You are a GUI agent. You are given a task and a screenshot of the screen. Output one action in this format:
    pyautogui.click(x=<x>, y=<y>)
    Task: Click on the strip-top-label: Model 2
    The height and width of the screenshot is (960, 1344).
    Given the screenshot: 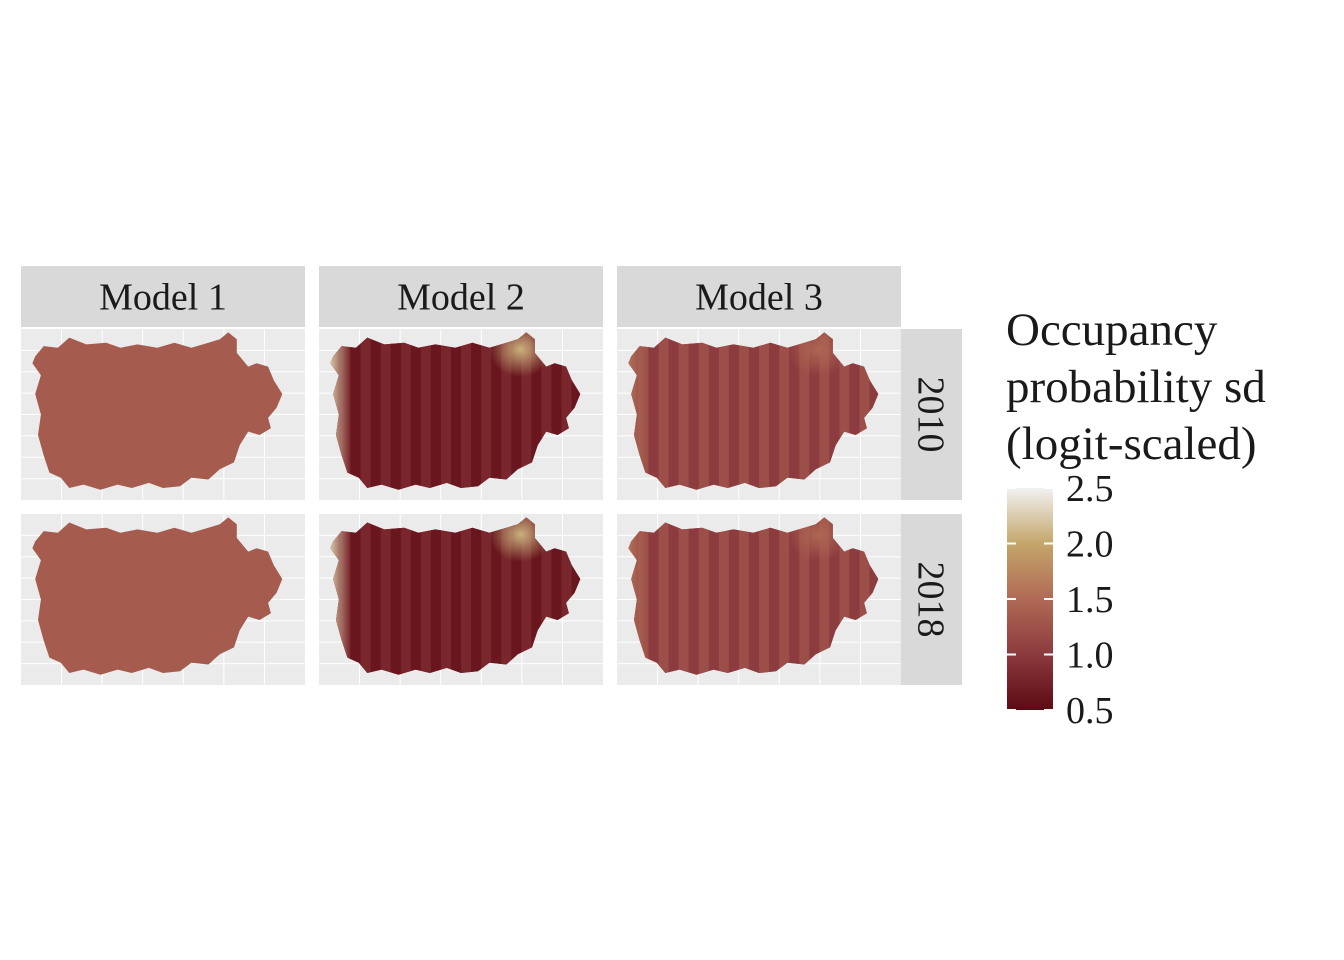 What is the action you would take?
    pyautogui.click(x=461, y=298)
    